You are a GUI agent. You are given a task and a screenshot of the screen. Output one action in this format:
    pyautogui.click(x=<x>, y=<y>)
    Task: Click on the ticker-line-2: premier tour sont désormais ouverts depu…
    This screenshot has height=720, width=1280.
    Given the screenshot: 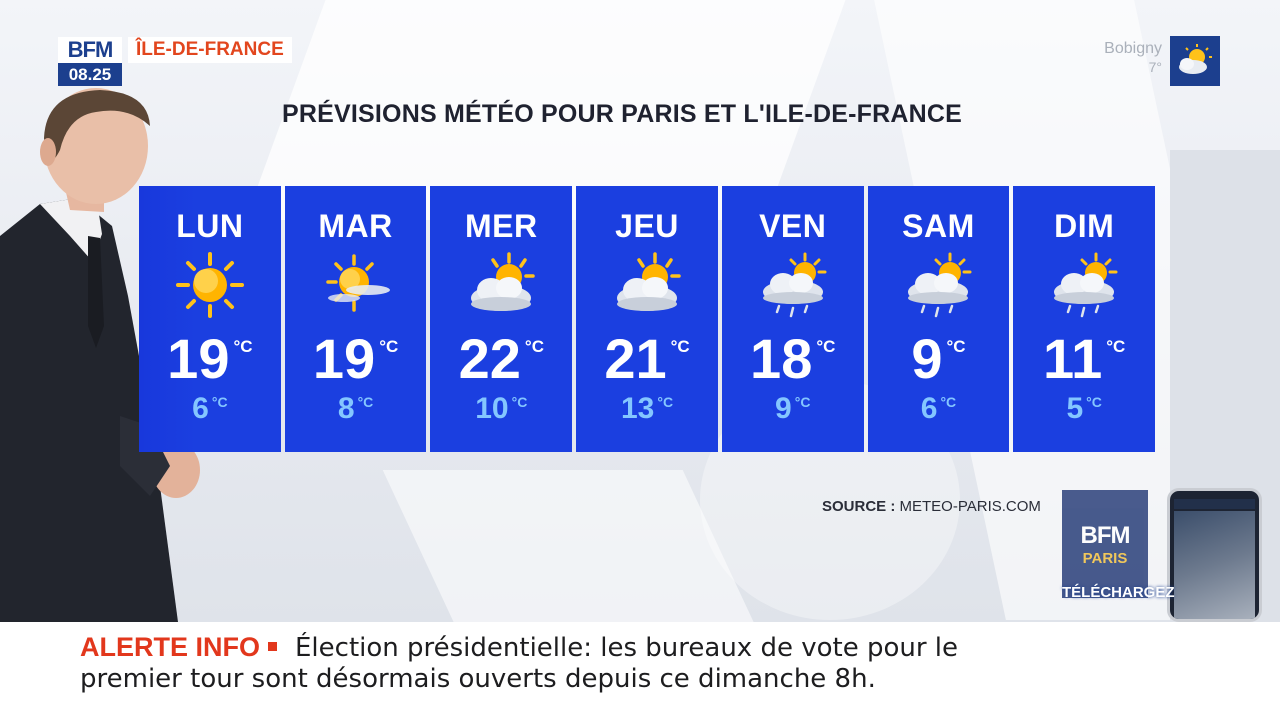 What is the action you would take?
    pyautogui.click(x=478, y=679)
    